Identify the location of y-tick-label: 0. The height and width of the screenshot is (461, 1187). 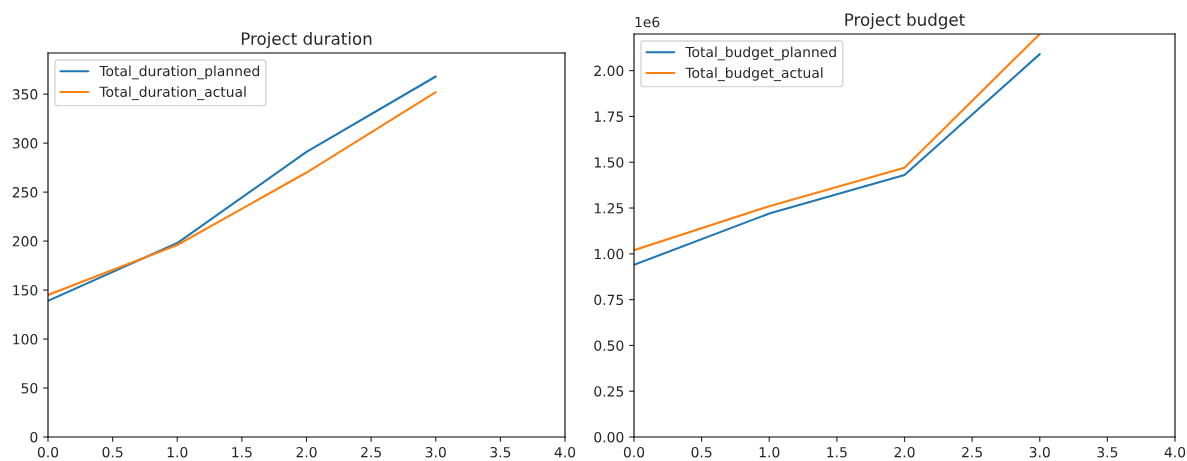
(34, 437).